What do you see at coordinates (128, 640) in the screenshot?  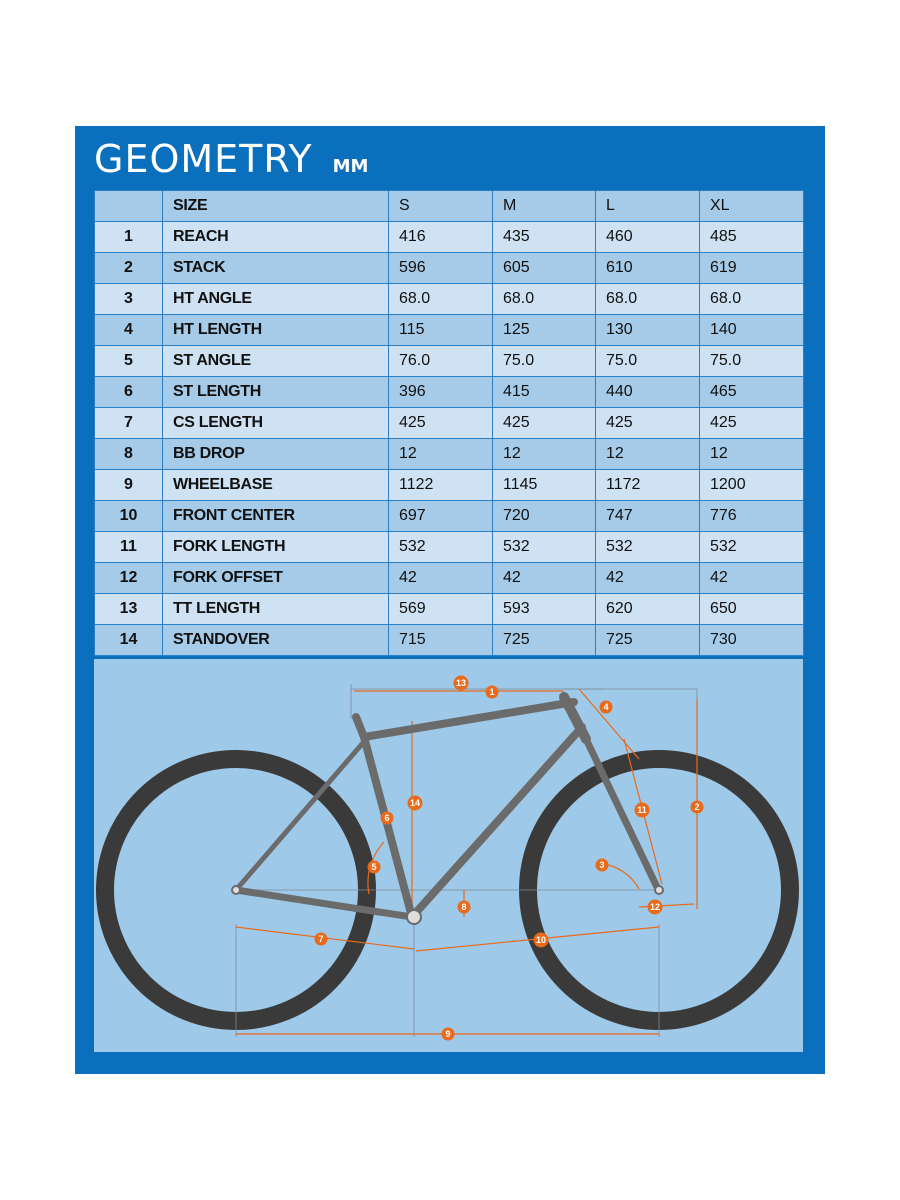 I see `row-number: 14` at bounding box center [128, 640].